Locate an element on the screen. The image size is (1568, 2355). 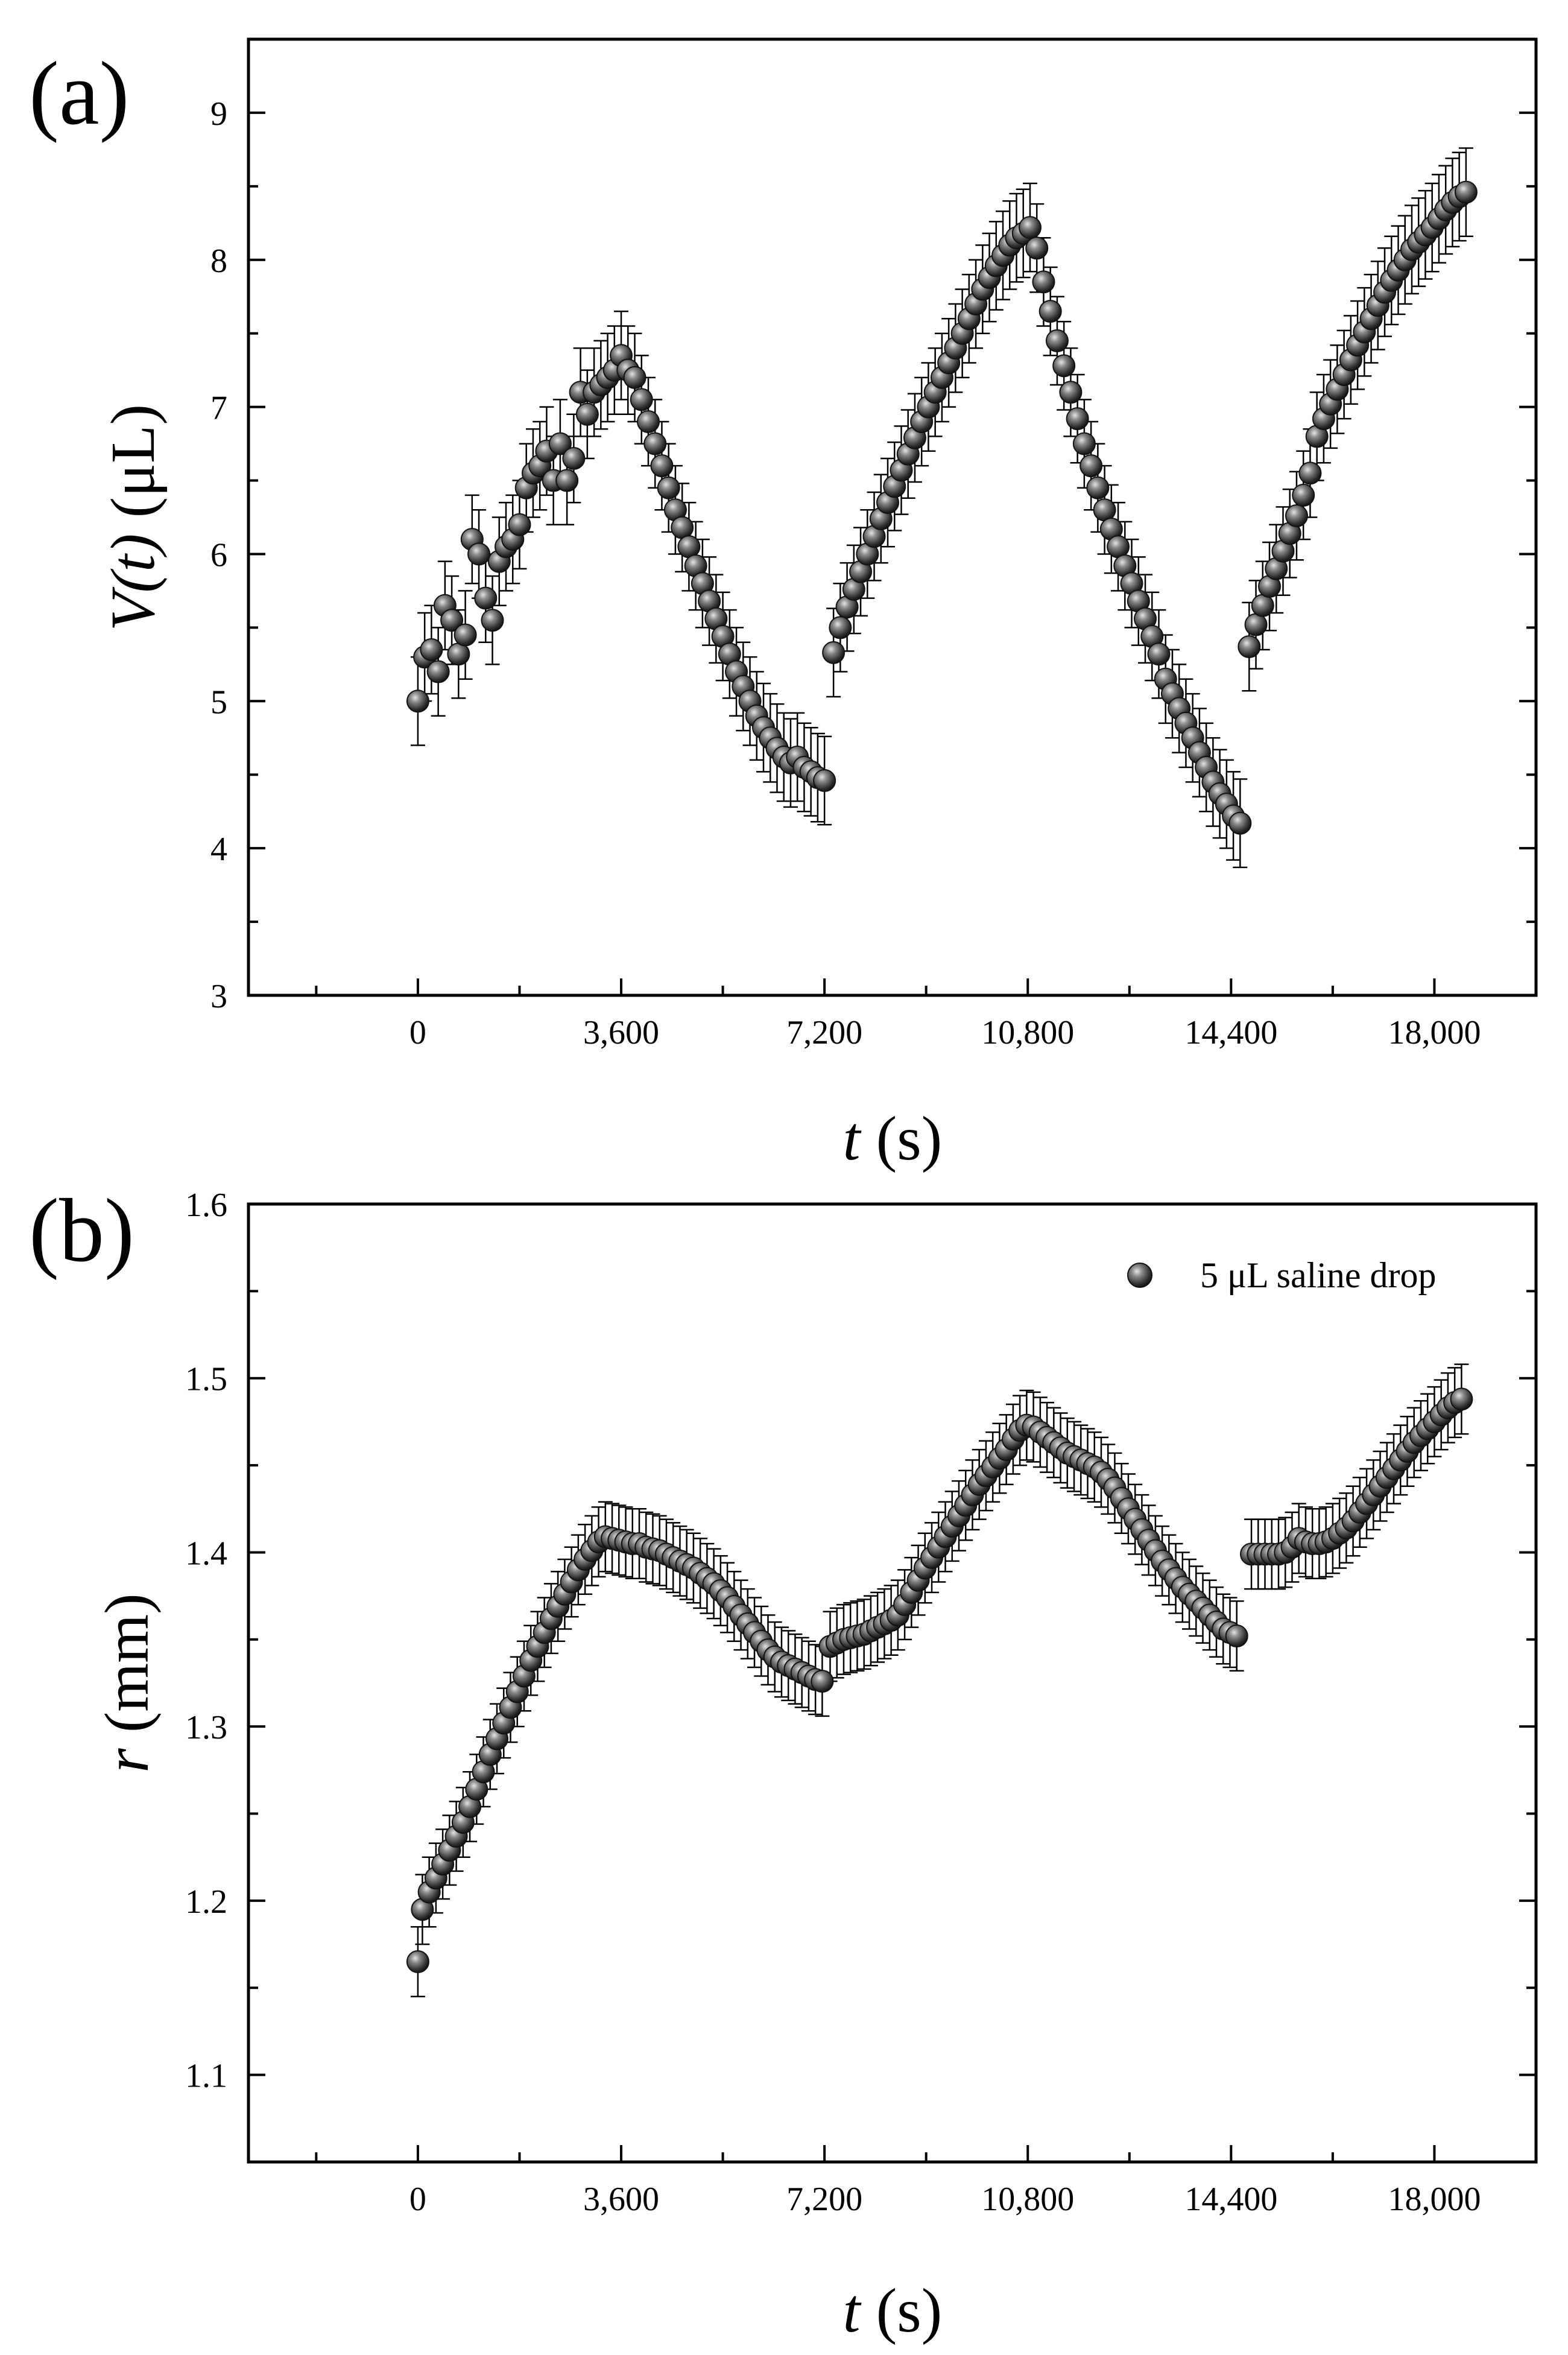
panel-b-y-tick-label: 1.2 is located at coordinates (206, 1902).